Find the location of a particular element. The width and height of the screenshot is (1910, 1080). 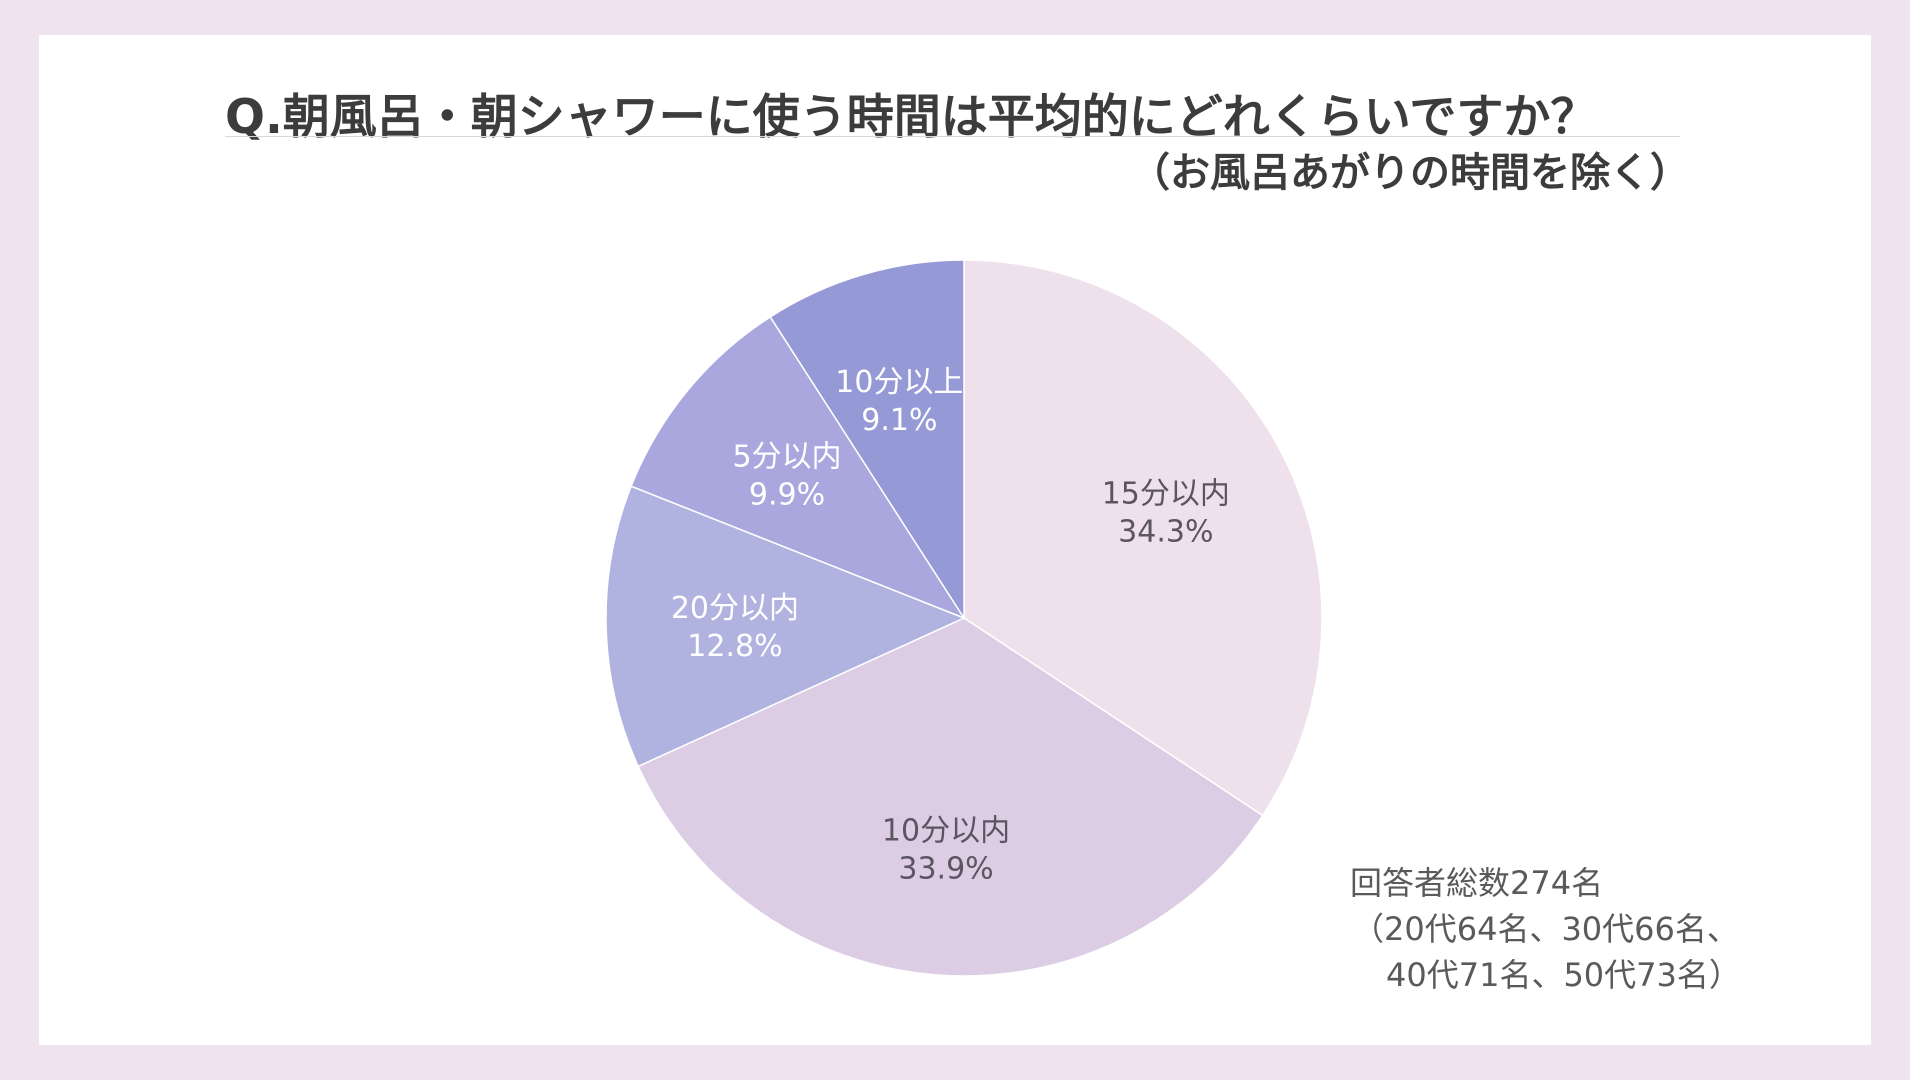

slice-value-label: 34.3% is located at coordinates (1165, 532).